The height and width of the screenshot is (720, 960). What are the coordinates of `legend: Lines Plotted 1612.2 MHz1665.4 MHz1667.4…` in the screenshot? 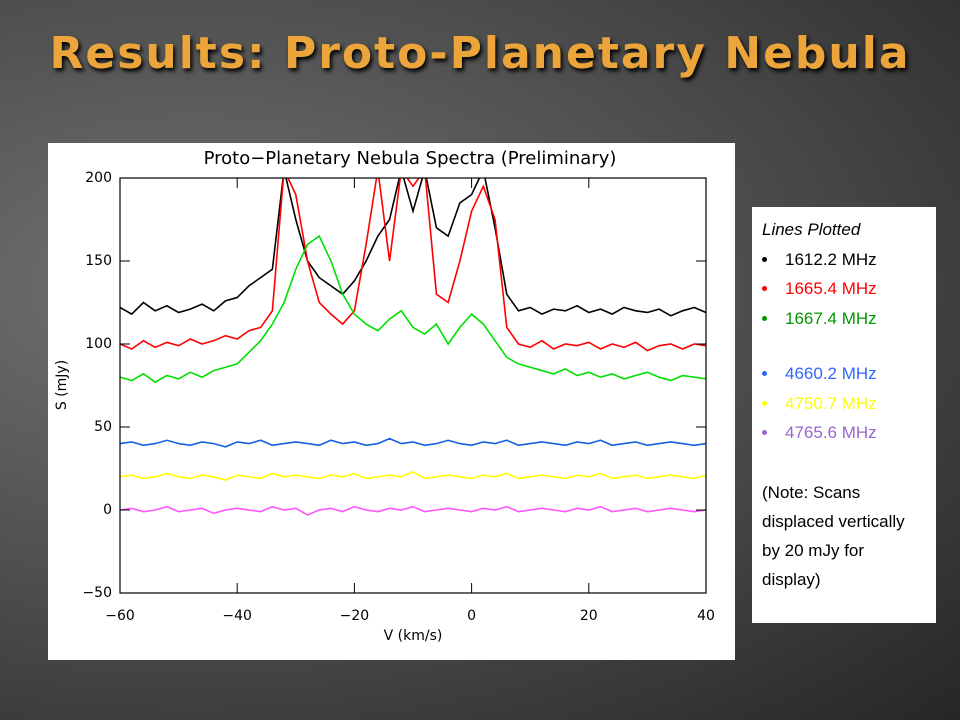 It's located at (844, 415).